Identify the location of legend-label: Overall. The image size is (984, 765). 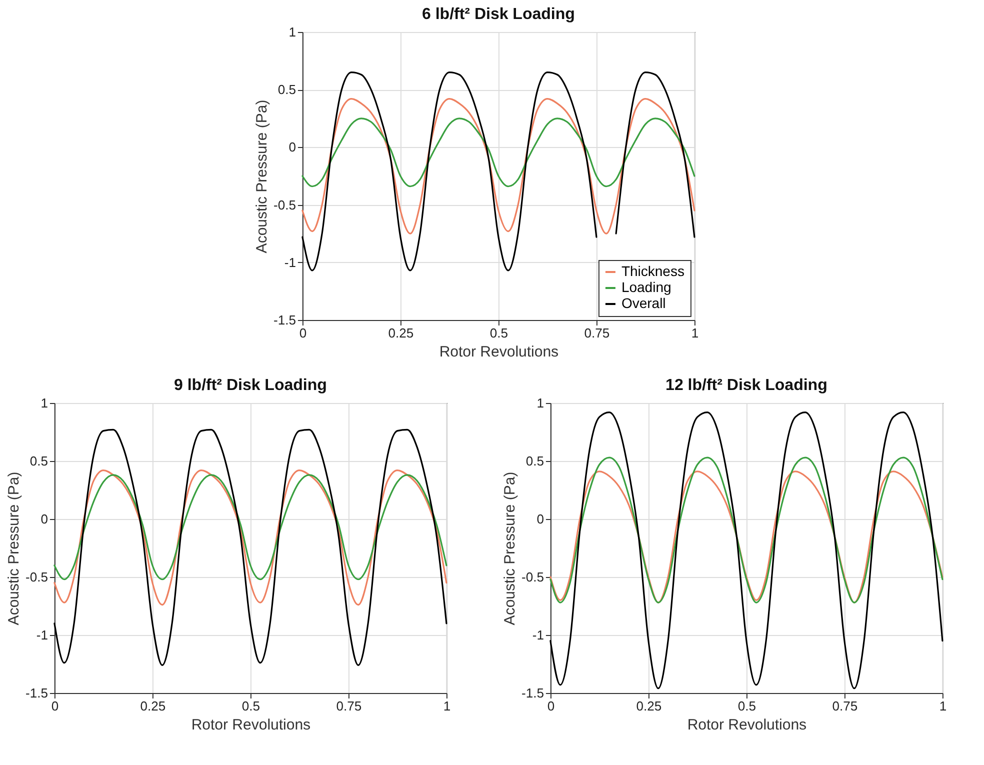
(643, 303).